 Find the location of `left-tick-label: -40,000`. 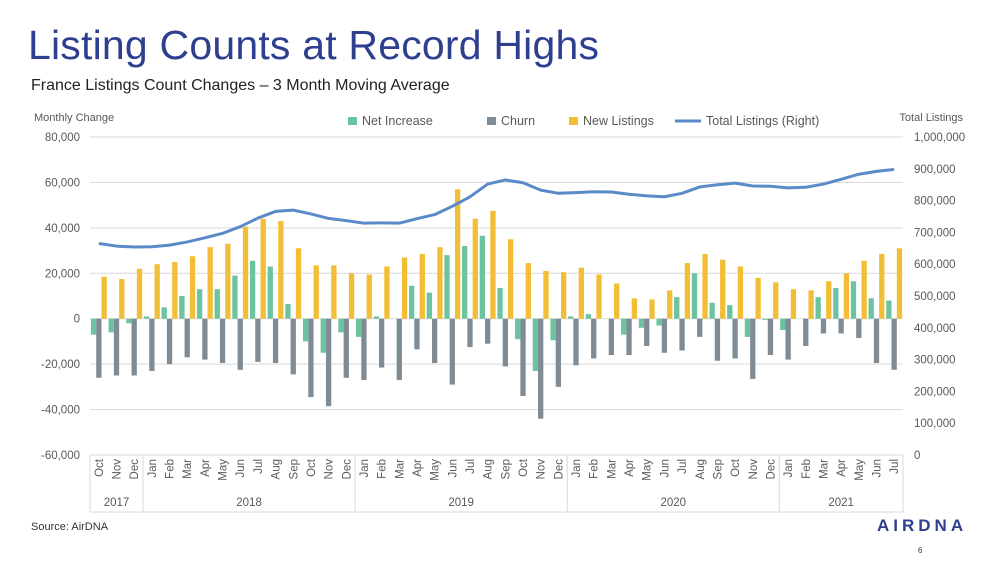

left-tick-label: -40,000 is located at coordinates (60, 411).